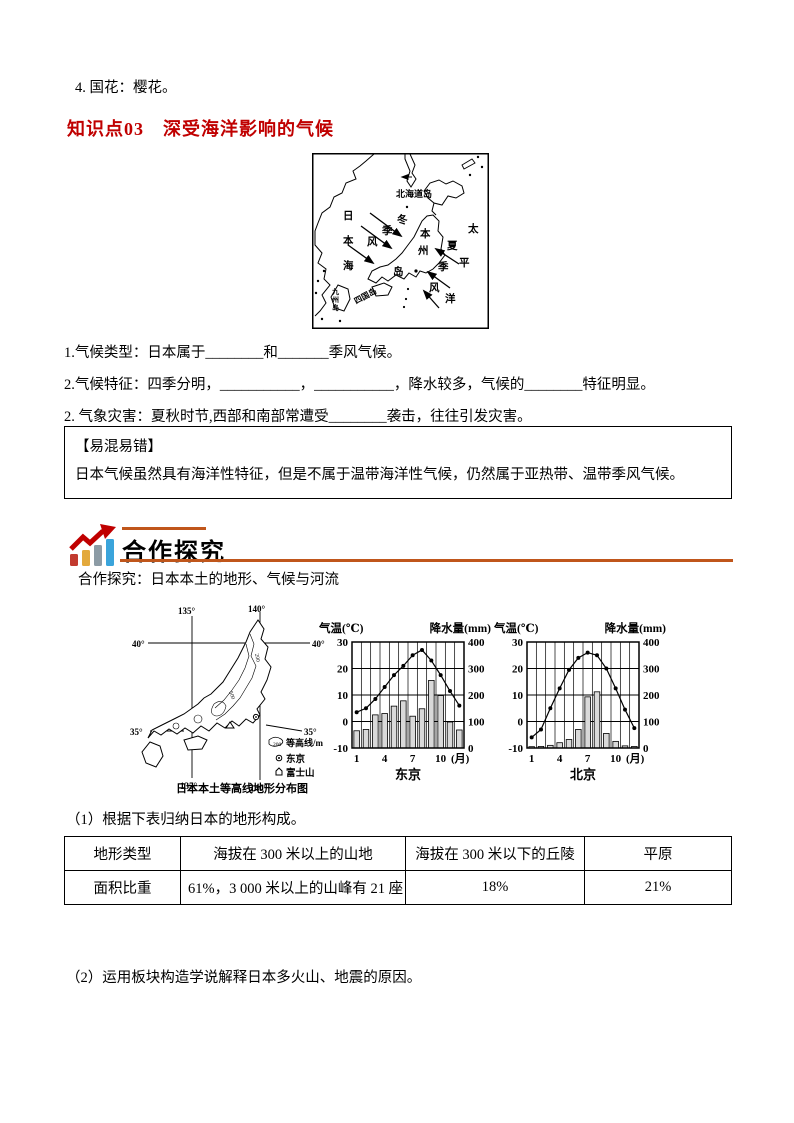 The image size is (794, 1123). I want to click on icon-bar-gray, so click(98, 555).